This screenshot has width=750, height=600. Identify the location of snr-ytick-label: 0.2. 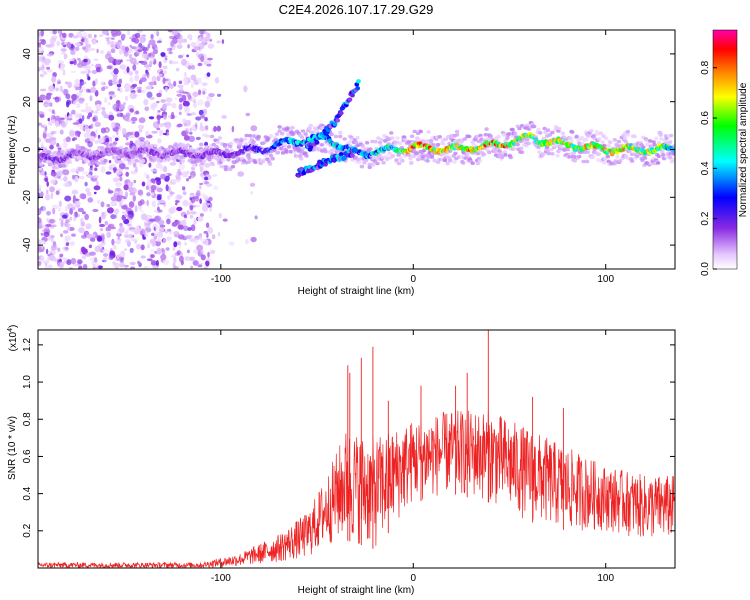
(27, 530).